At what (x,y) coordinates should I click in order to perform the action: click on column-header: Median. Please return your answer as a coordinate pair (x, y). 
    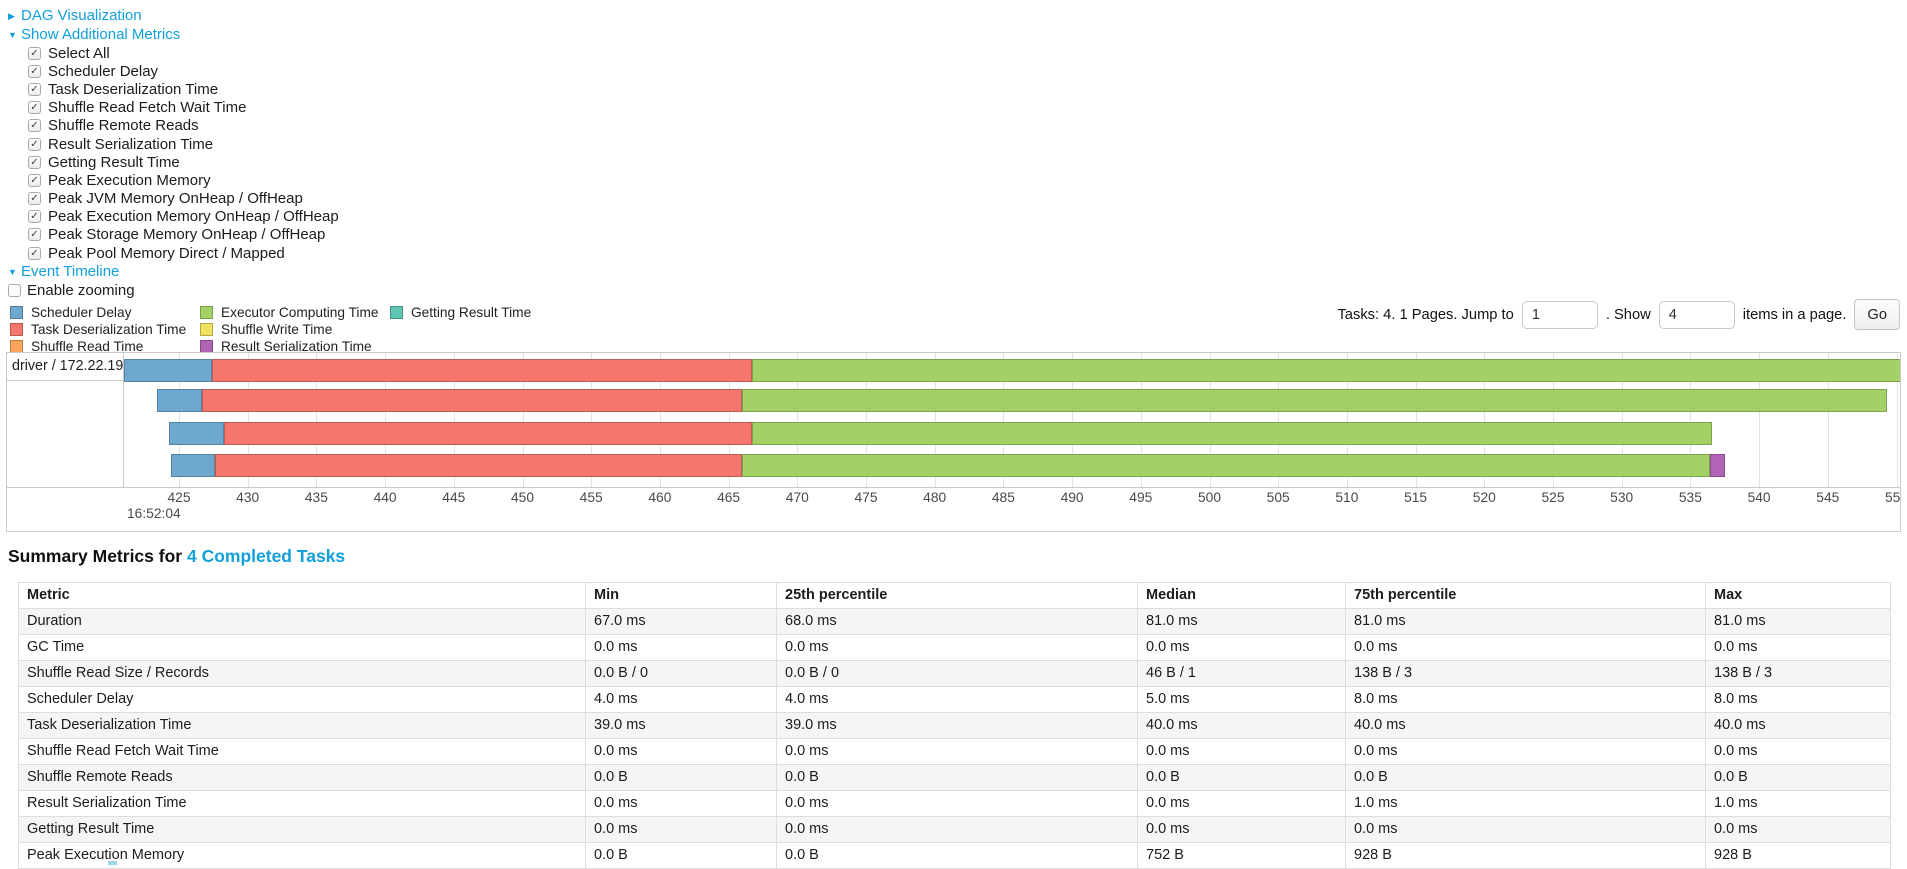
    Looking at the image, I should click on (1241, 596).